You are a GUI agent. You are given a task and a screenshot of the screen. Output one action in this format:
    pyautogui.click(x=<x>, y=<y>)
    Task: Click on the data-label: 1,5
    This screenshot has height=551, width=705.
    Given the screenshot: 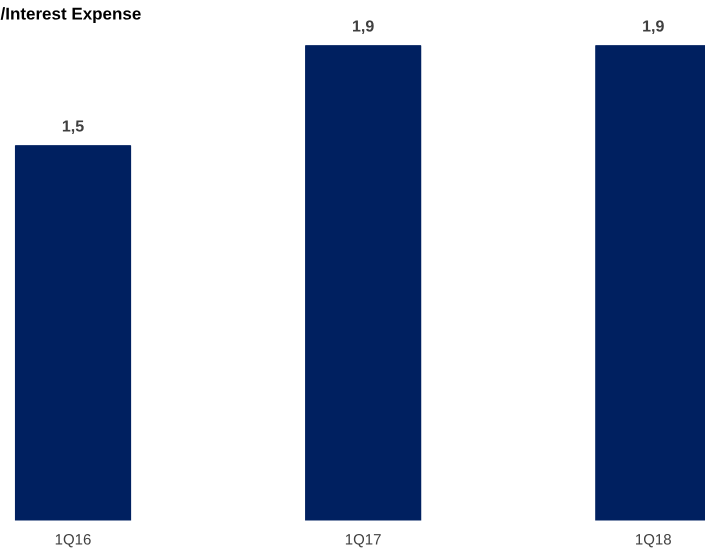 What is the action you would take?
    pyautogui.click(x=73, y=127)
    